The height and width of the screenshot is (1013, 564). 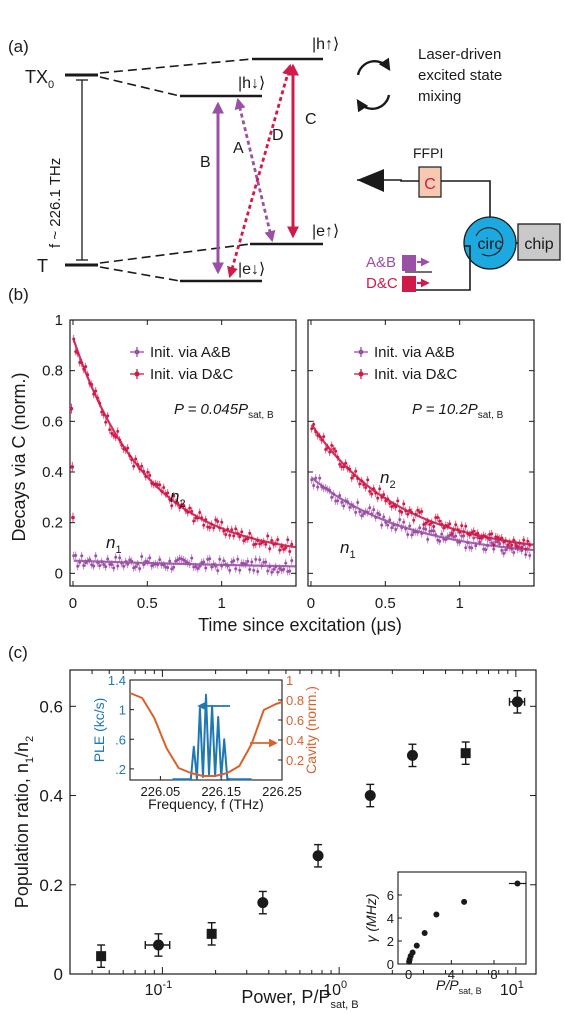 I want to click on inset-frequency-ticks: .2 .6 1 1.4 0.2 0.4 0.6 0.8 1 226.05 226.15 226.25, so click(x=206, y=736).